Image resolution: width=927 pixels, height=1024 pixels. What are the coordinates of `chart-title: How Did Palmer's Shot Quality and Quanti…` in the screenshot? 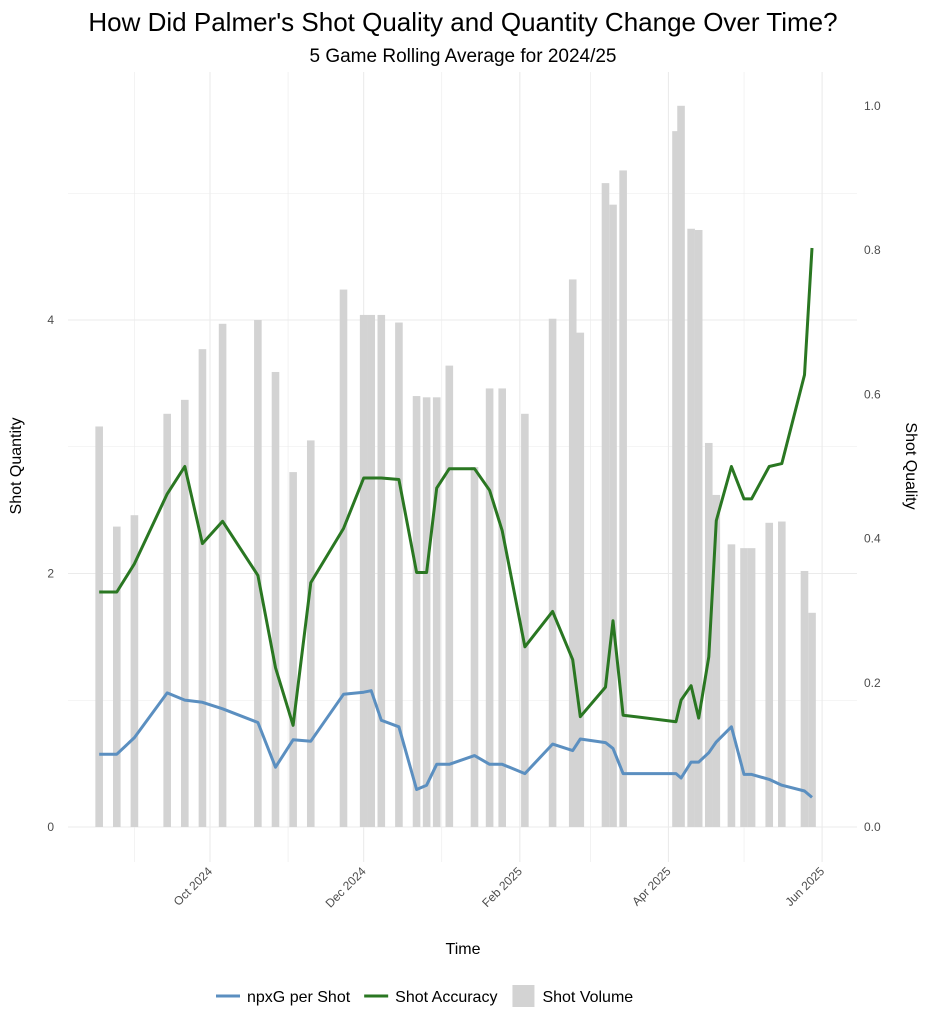 It's located at (462, 22).